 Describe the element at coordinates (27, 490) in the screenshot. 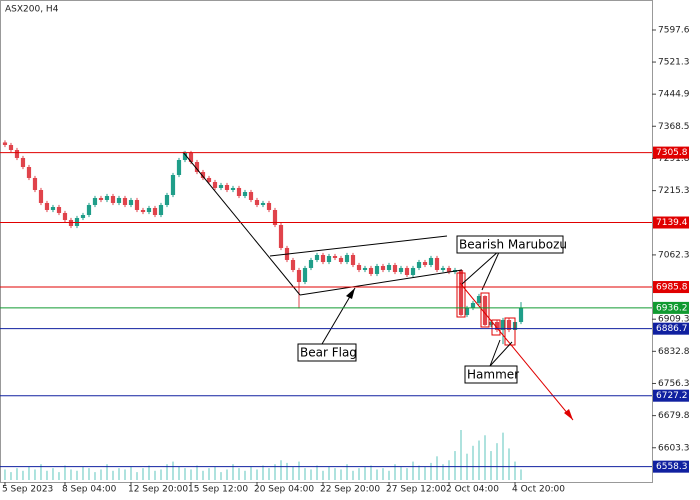

I see `x-tick-label: 5 Sep 2023` at that location.